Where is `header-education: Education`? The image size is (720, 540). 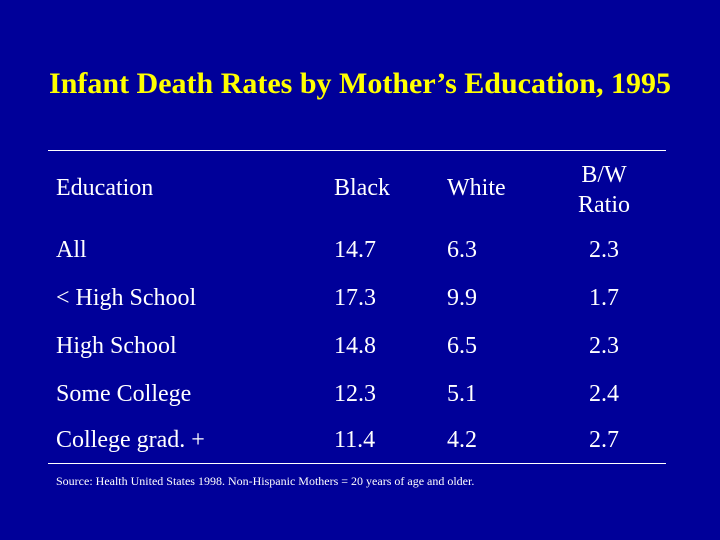
header-education: Education is located at coordinates (105, 188).